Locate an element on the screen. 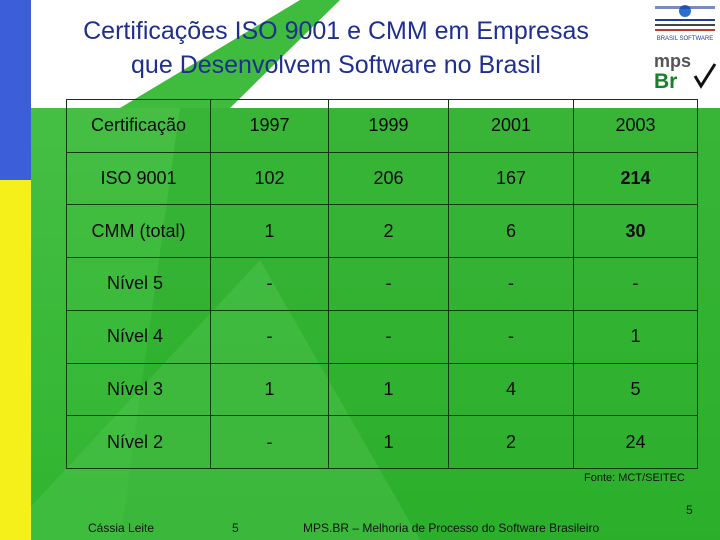 The image size is (720, 540). table-cell: 4 is located at coordinates (511, 389).